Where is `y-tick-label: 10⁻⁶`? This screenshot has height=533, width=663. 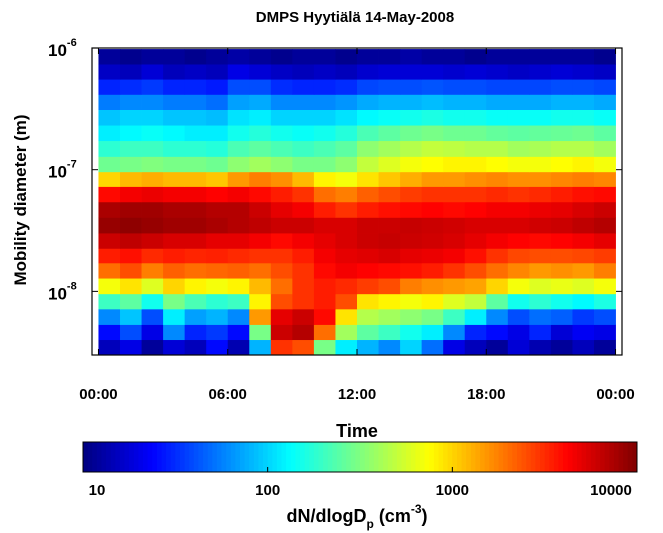
y-tick-label: 10⁻⁶ is located at coordinates (62, 48).